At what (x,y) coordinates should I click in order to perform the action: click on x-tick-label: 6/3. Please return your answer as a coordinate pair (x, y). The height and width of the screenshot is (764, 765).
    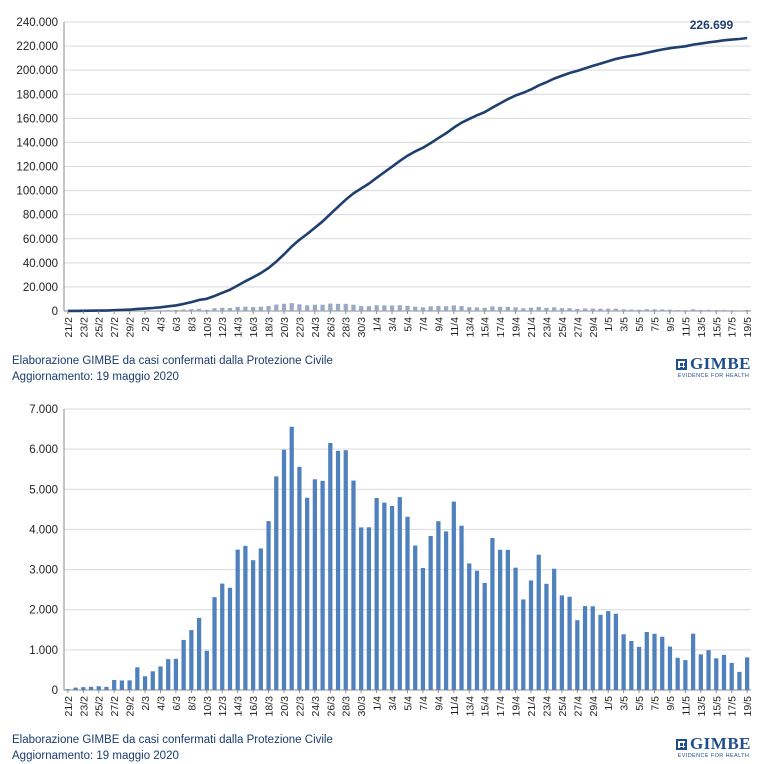
    Looking at the image, I should click on (177, 703).